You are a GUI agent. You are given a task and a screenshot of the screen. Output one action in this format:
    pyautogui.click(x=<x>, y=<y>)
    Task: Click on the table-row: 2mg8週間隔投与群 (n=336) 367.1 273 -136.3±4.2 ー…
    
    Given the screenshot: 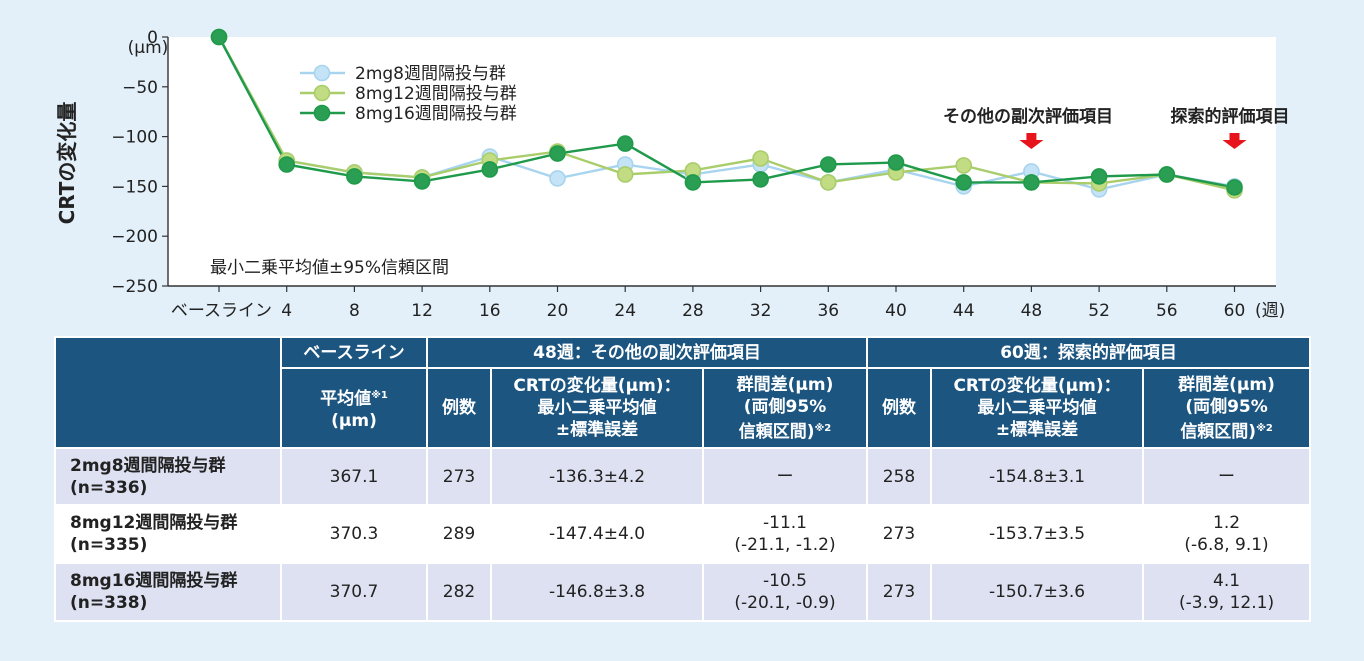 What is the action you would take?
    pyautogui.click(x=683, y=476)
    